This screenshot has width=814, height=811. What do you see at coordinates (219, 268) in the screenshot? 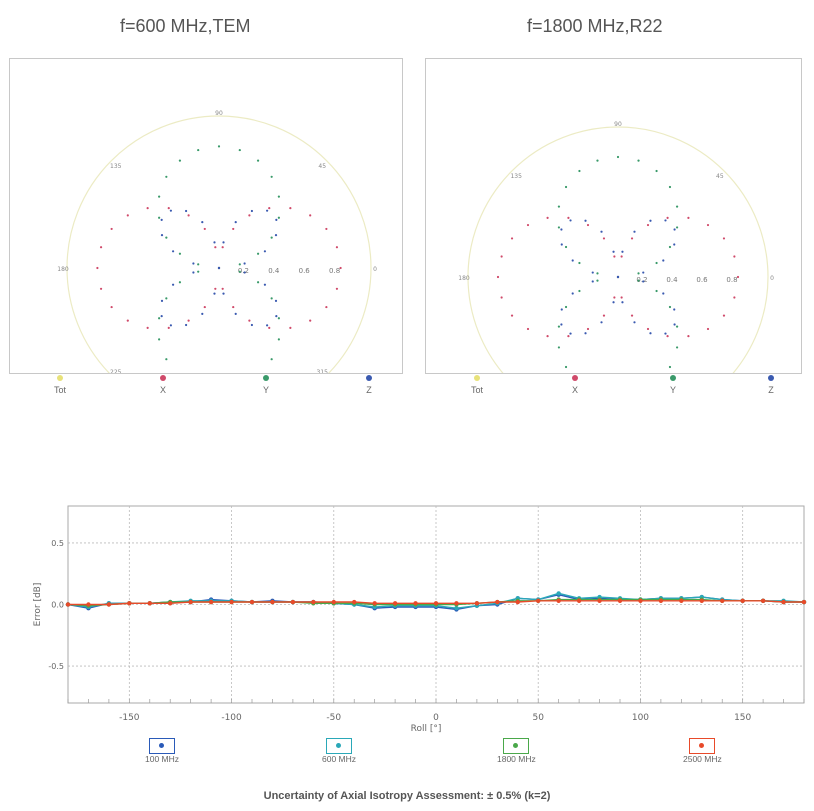
I see `polar-outer-ring` at bounding box center [219, 268].